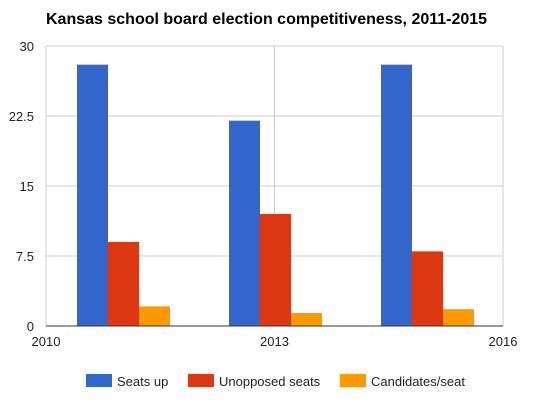 The width and height of the screenshot is (546, 409). Describe the element at coordinates (503, 341) in the screenshot. I see `x-tick-label: 2016` at that location.